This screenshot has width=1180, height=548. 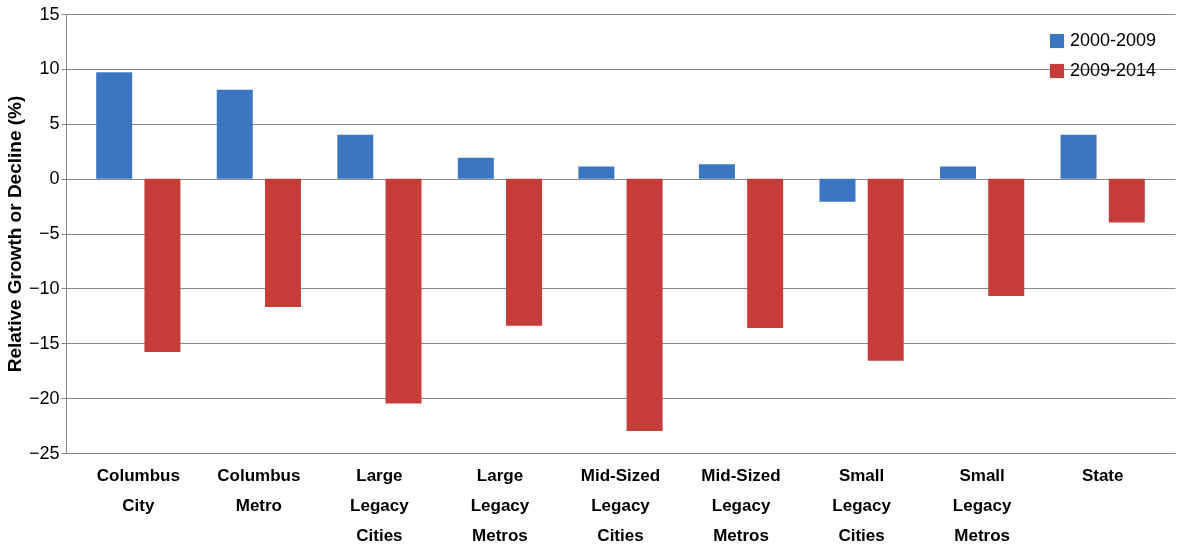 I want to click on x-tick-label: Large Legacy Cities, so click(x=380, y=505).